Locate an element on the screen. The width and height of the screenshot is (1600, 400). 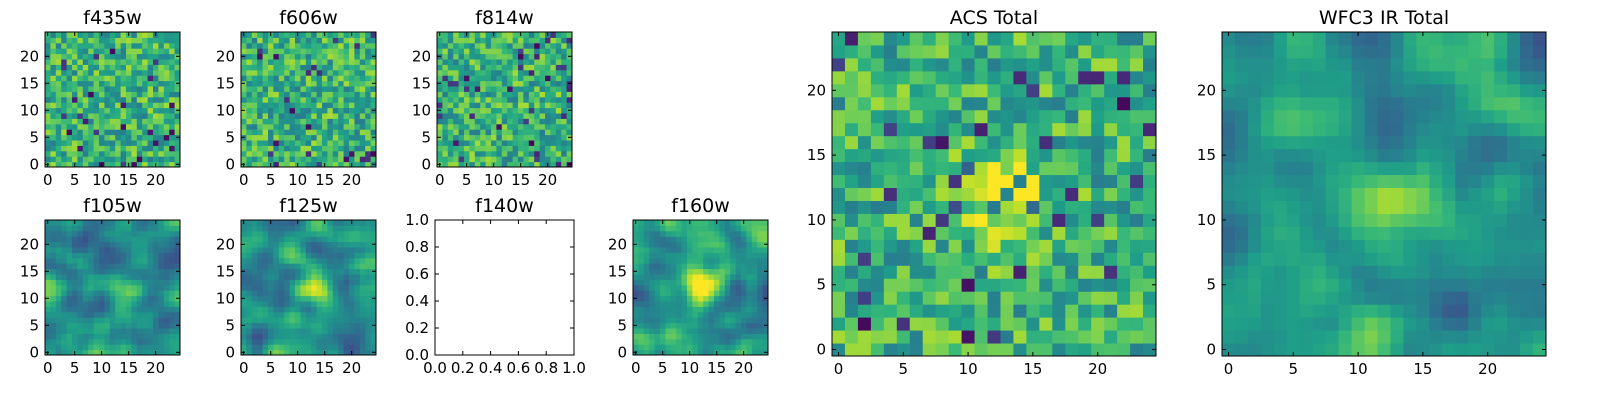
y-tick-label: 20 is located at coordinates (617, 244).